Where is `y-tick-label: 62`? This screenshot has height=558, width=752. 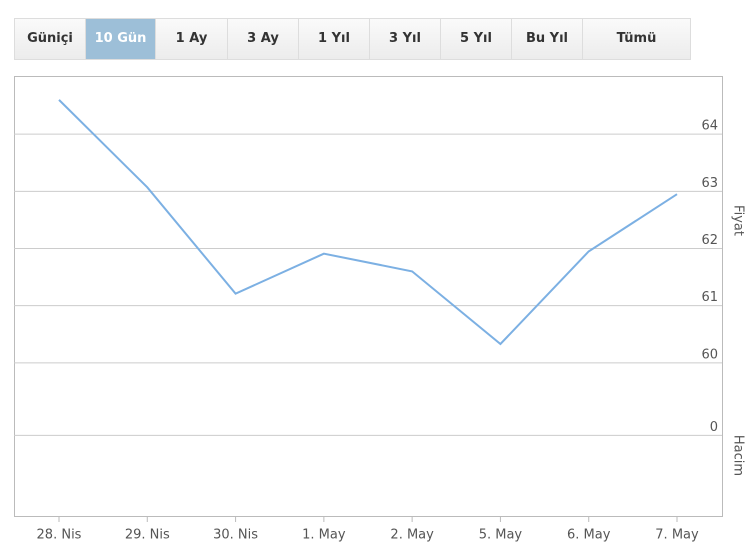 y-tick-label: 62 is located at coordinates (709, 240).